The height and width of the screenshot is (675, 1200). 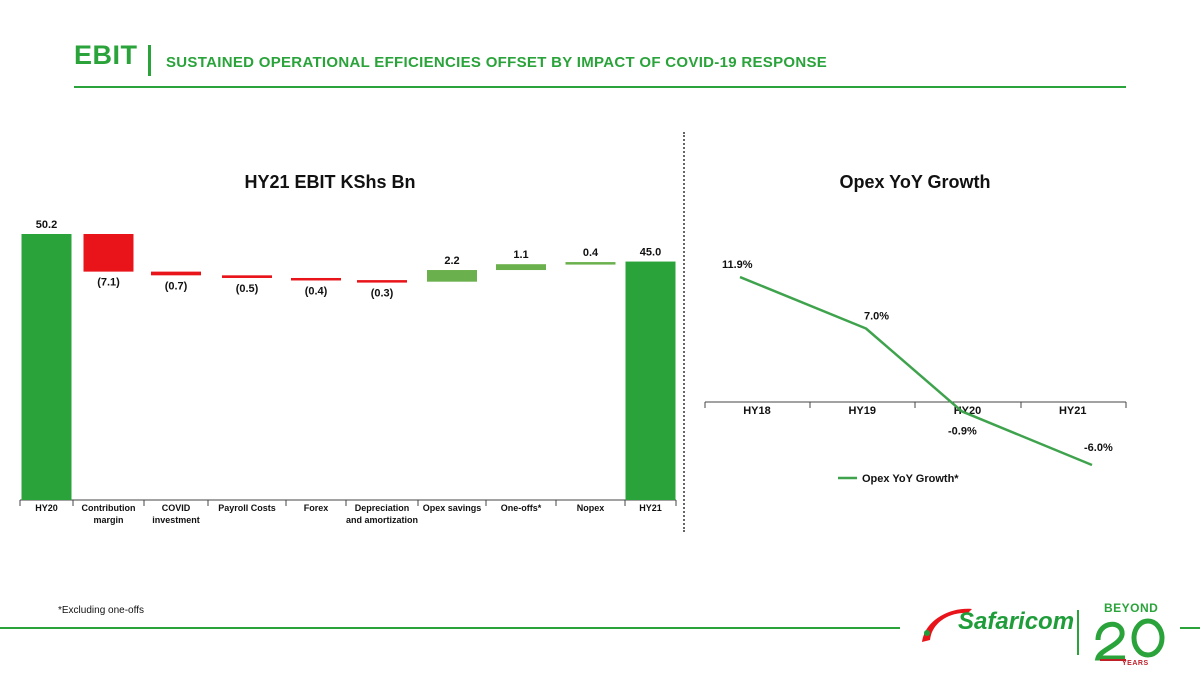 What do you see at coordinates (600, 87) in the screenshot?
I see `header-rule` at bounding box center [600, 87].